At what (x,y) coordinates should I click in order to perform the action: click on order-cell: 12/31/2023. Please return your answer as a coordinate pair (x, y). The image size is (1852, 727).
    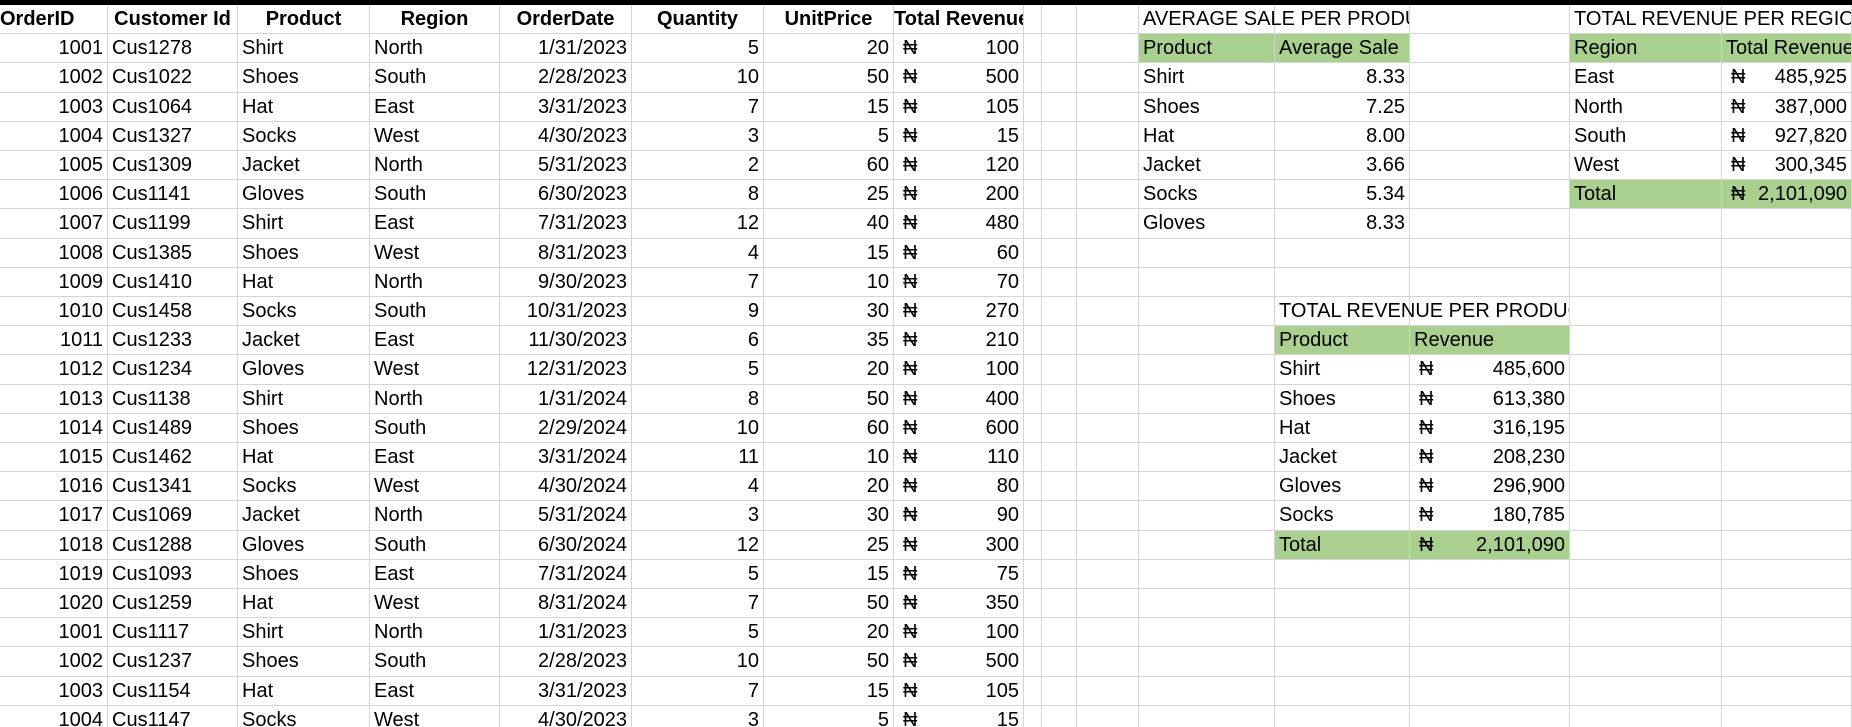
    Looking at the image, I should click on (566, 370).